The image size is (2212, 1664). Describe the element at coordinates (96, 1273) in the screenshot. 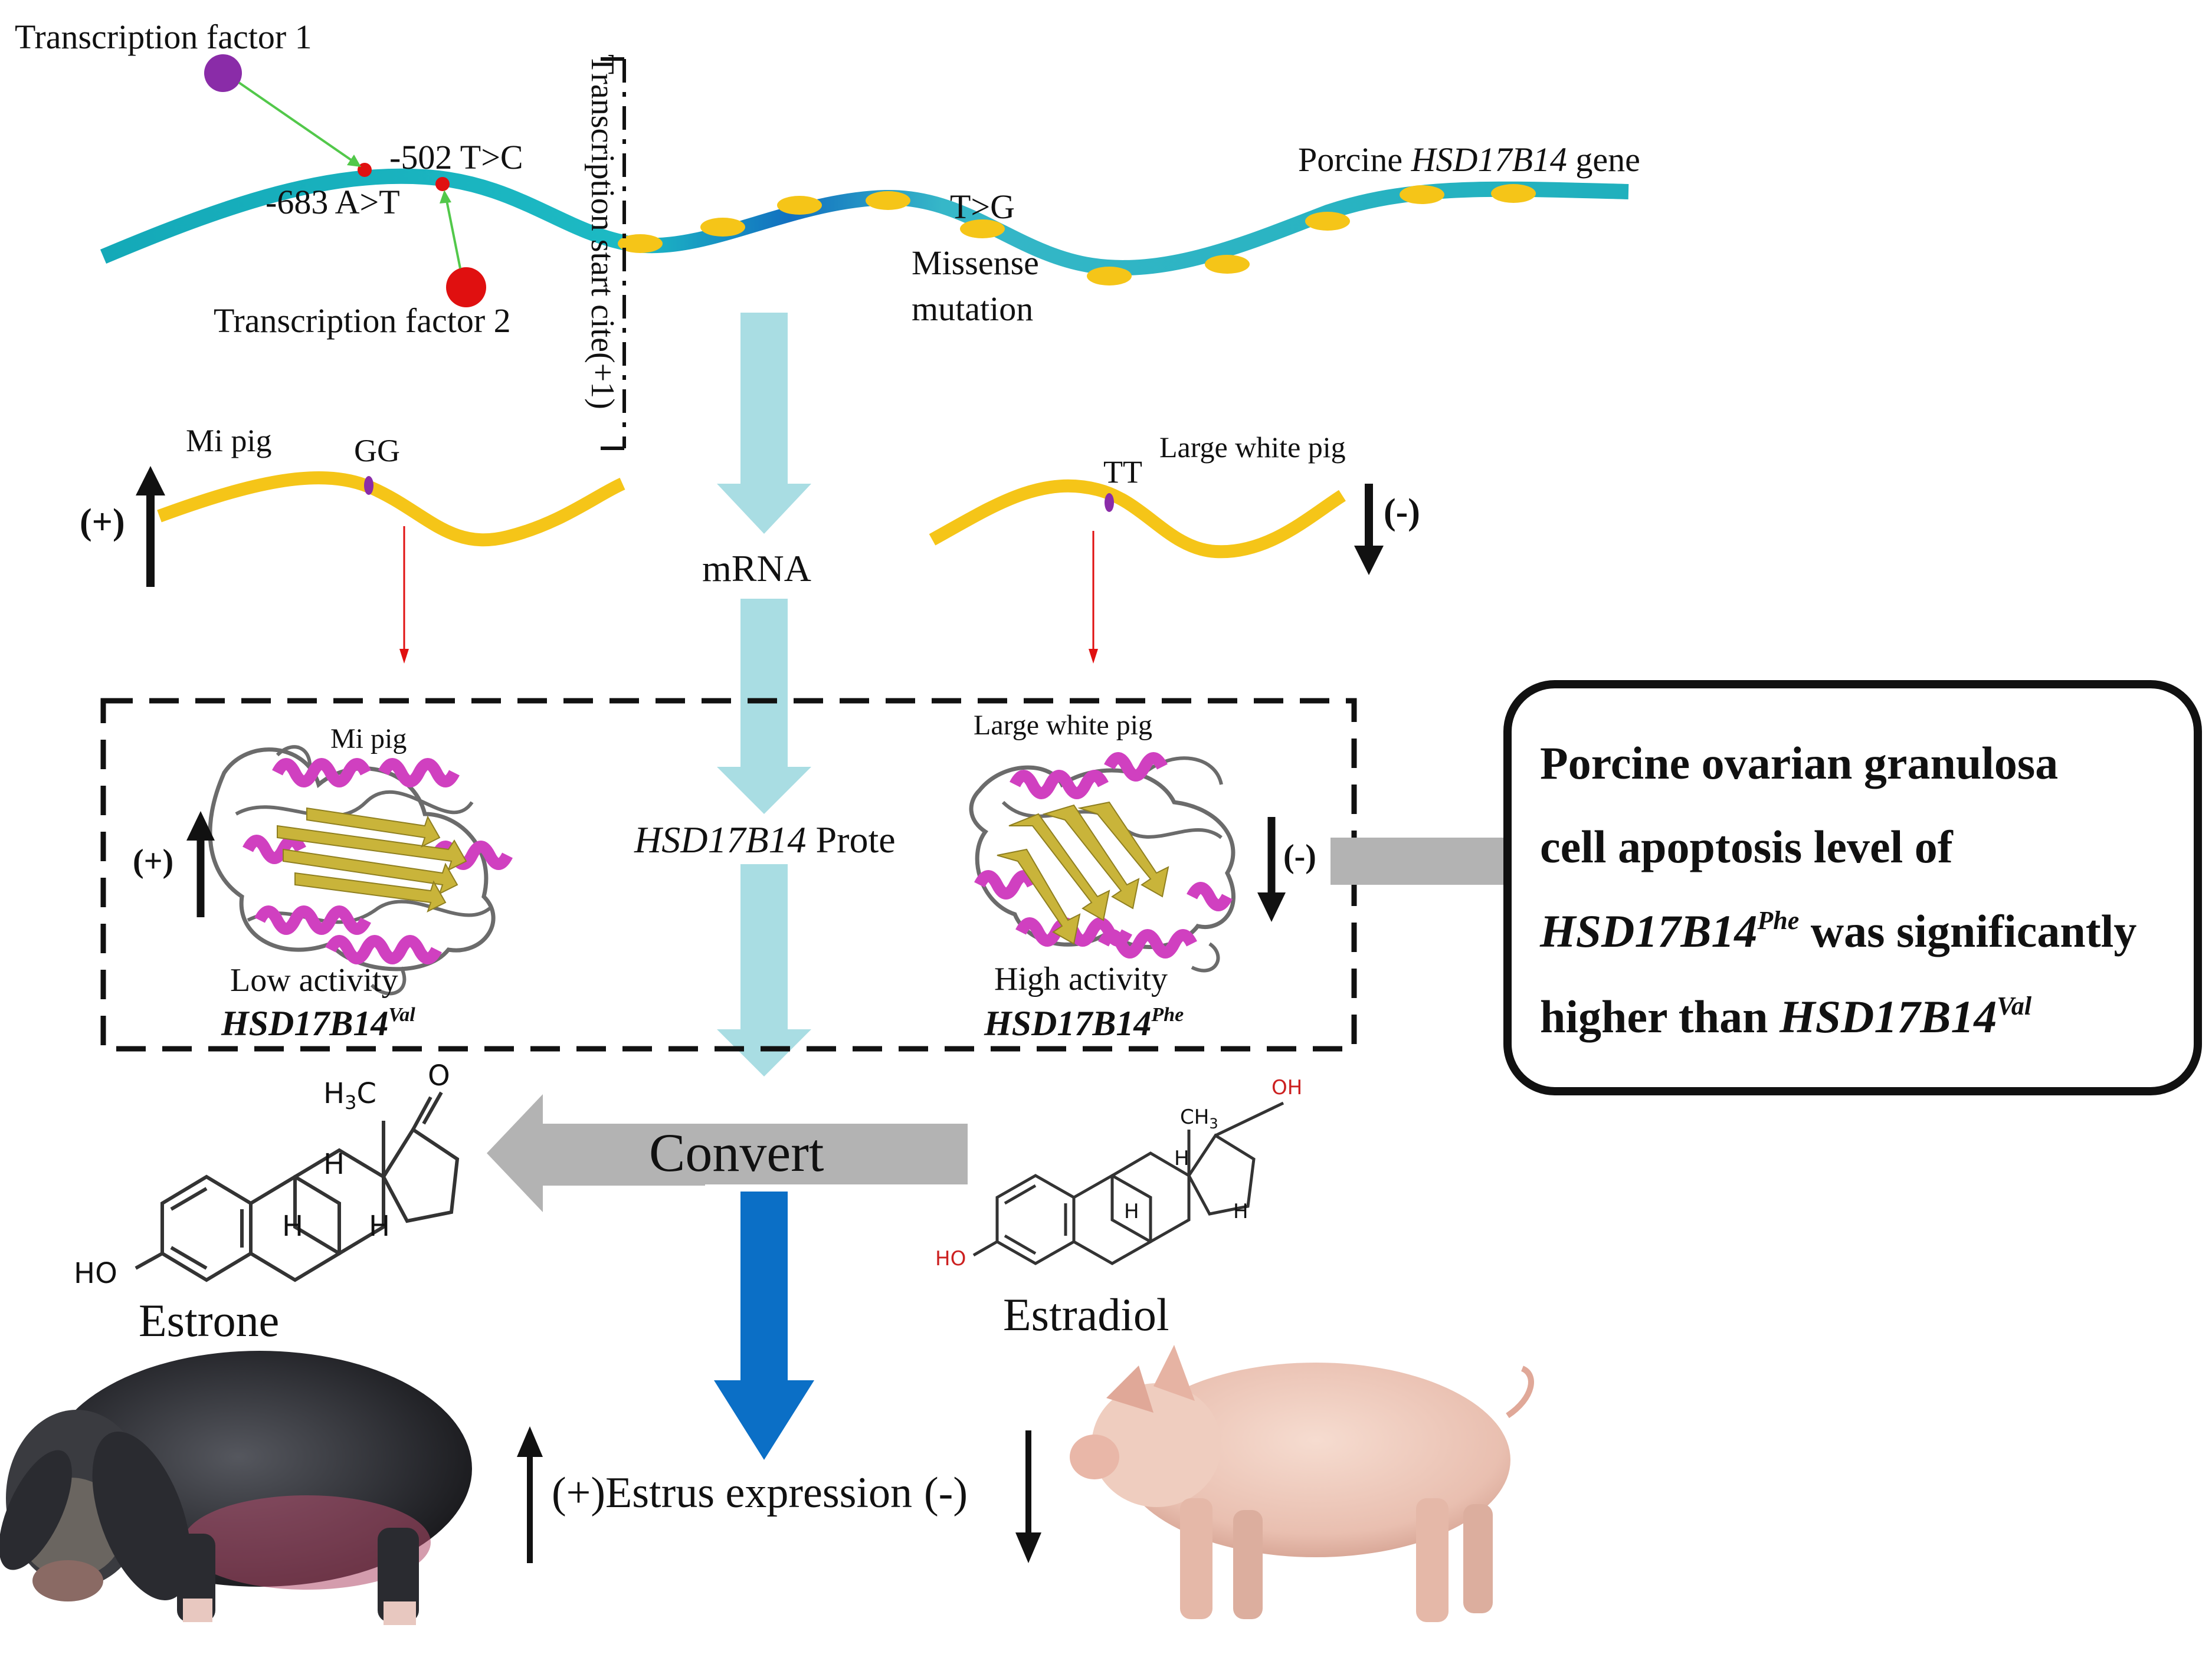

I see `estrone-ho: HO` at that location.